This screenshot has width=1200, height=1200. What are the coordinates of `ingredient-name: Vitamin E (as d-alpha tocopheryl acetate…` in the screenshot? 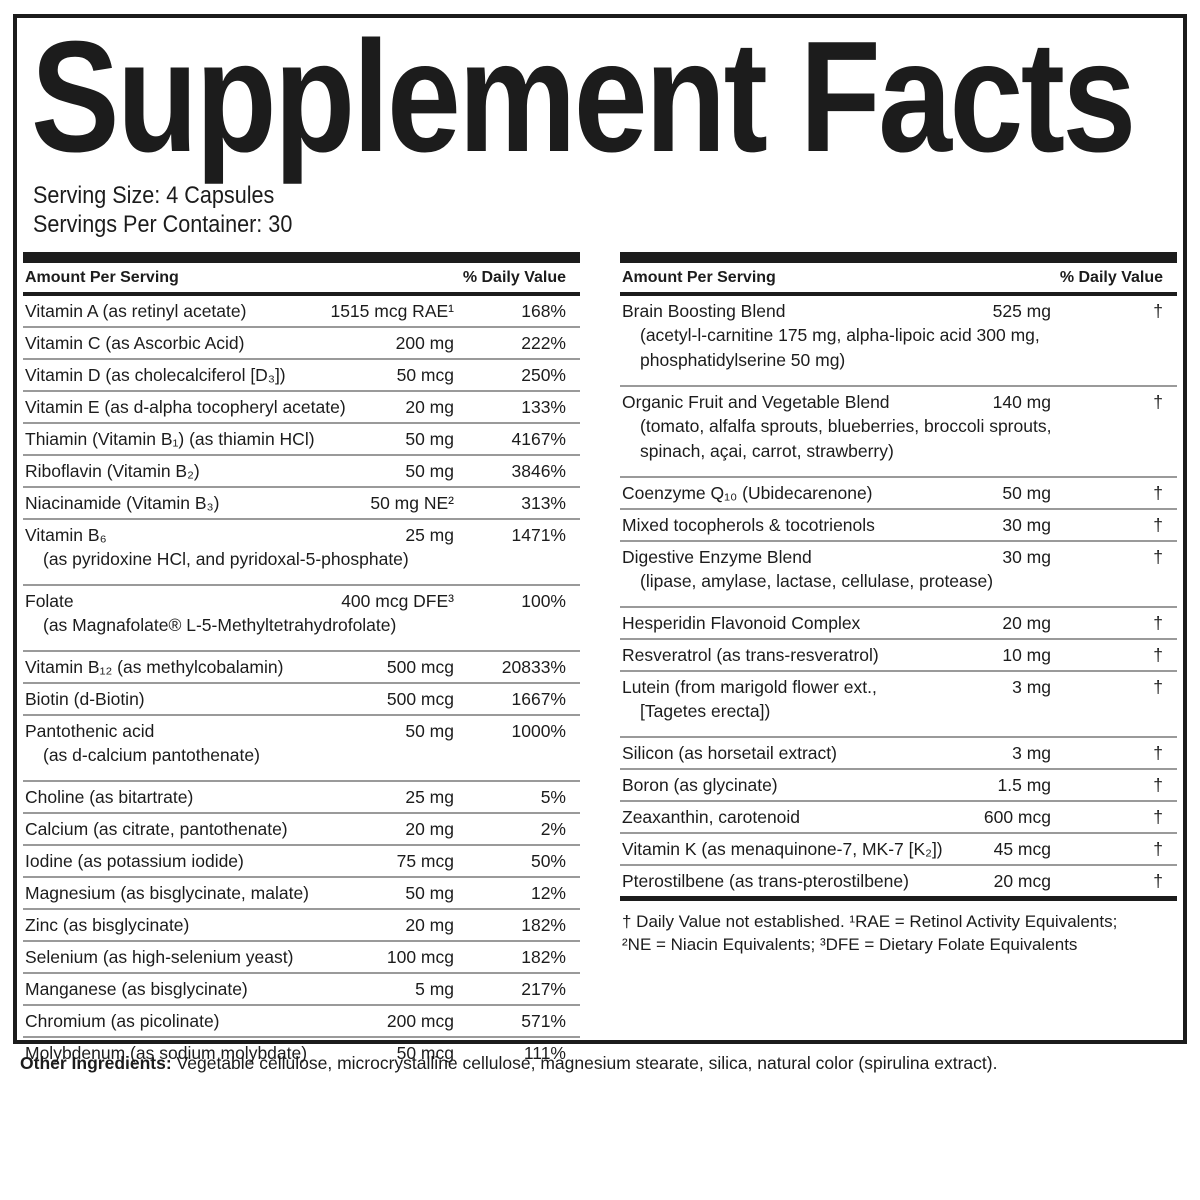 It's located at (185, 407).